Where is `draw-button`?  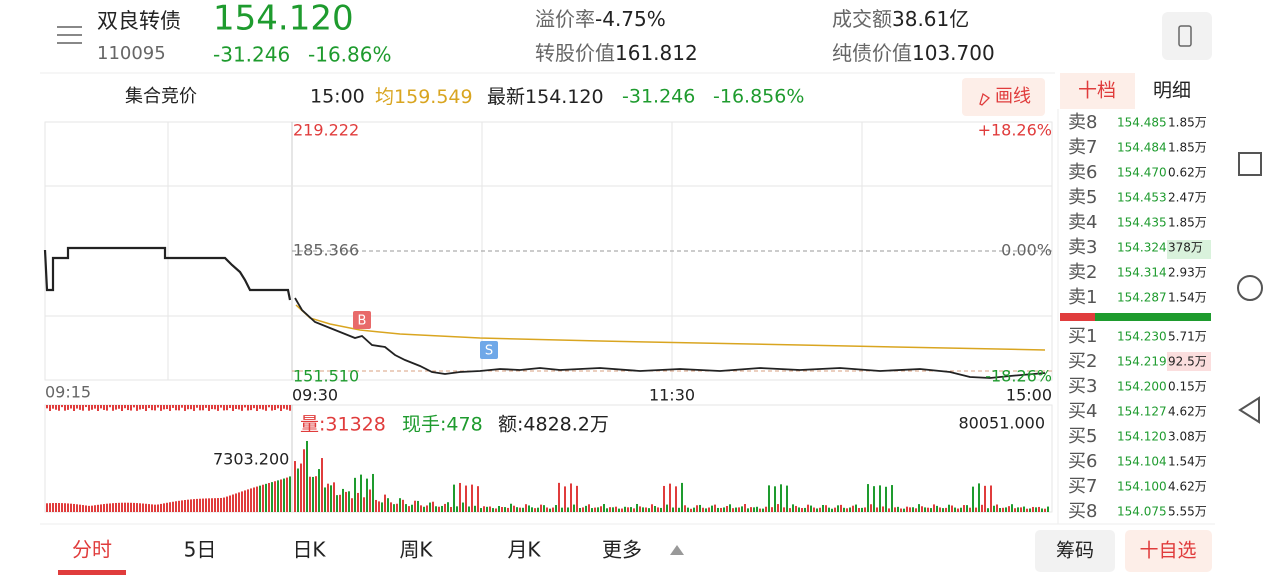
draw-button is located at coordinates (1003, 97).